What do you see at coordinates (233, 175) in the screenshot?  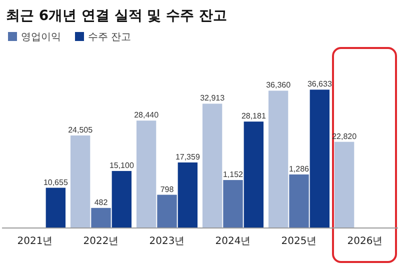 I see `data-label: 1,152` at bounding box center [233, 175].